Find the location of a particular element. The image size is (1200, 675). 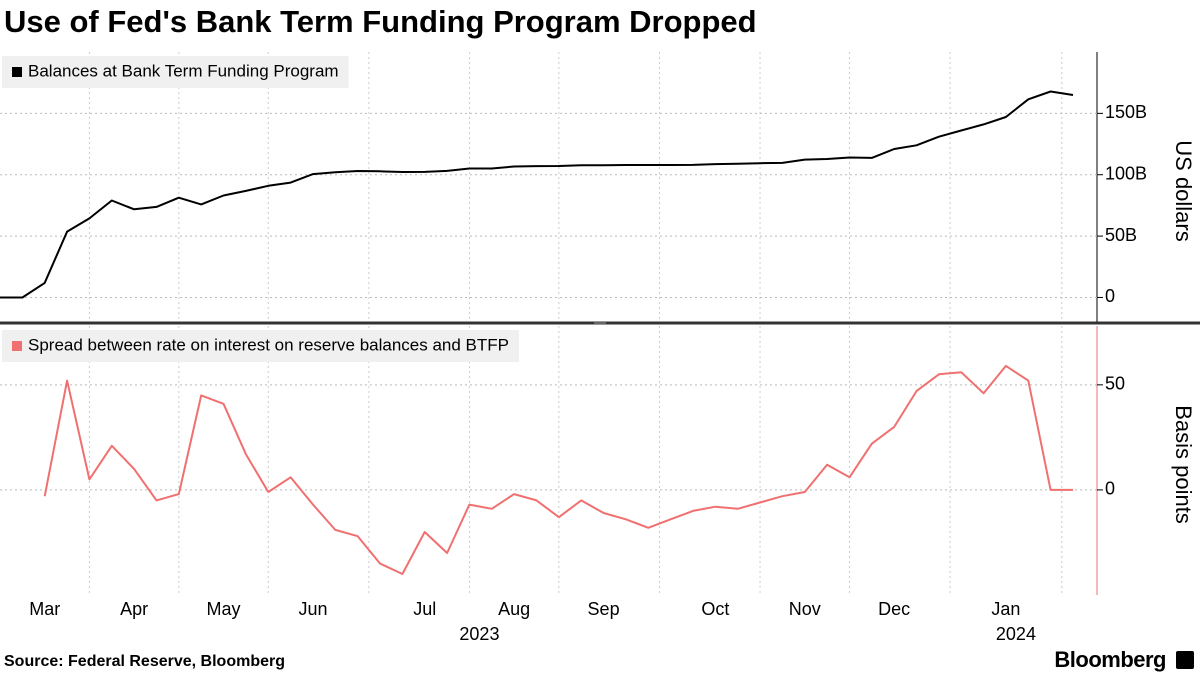

source: Source: Federal Reserve, Bloomberg is located at coordinates (144, 661).